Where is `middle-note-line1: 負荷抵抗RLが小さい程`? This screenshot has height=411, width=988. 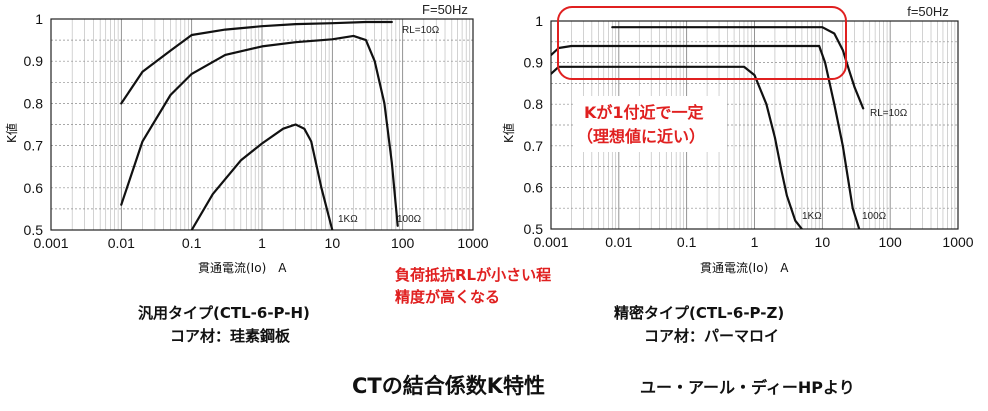 middle-note-line1: 負荷抵抗RLが小さい程 is located at coordinates (473, 275).